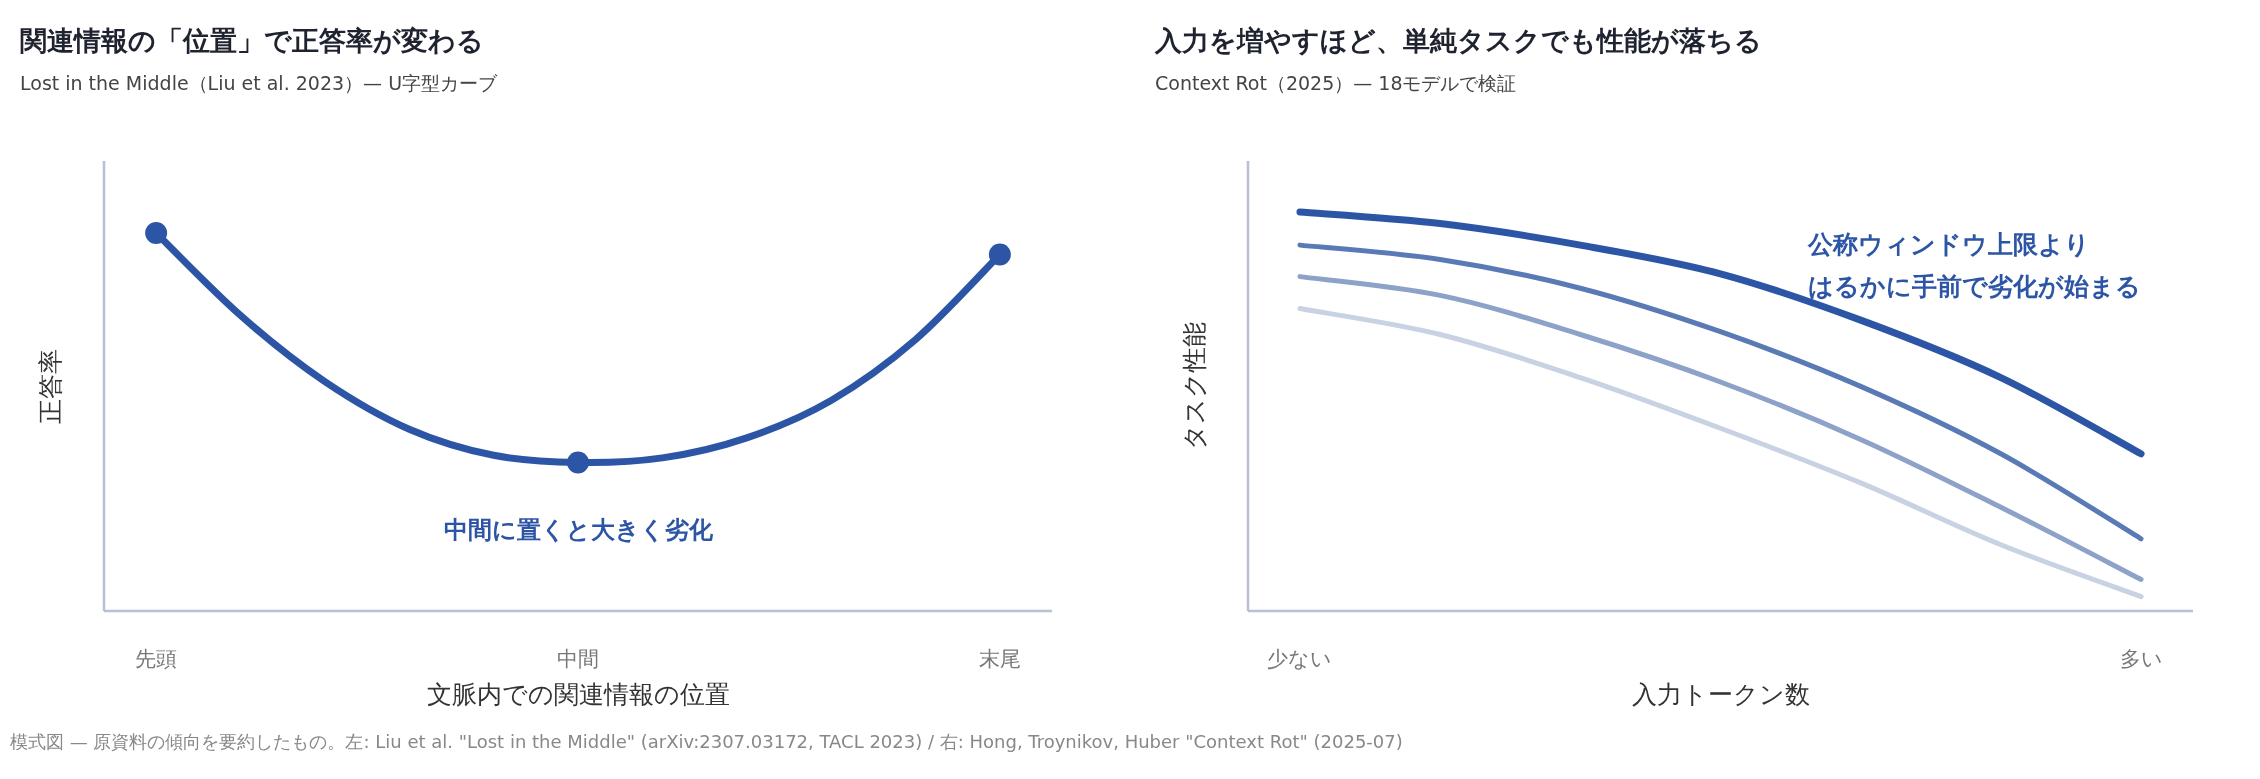 This screenshot has width=2260, height=779. I want to click on x-axis-title: 文脈内での関連情報の位置, so click(578, 694).